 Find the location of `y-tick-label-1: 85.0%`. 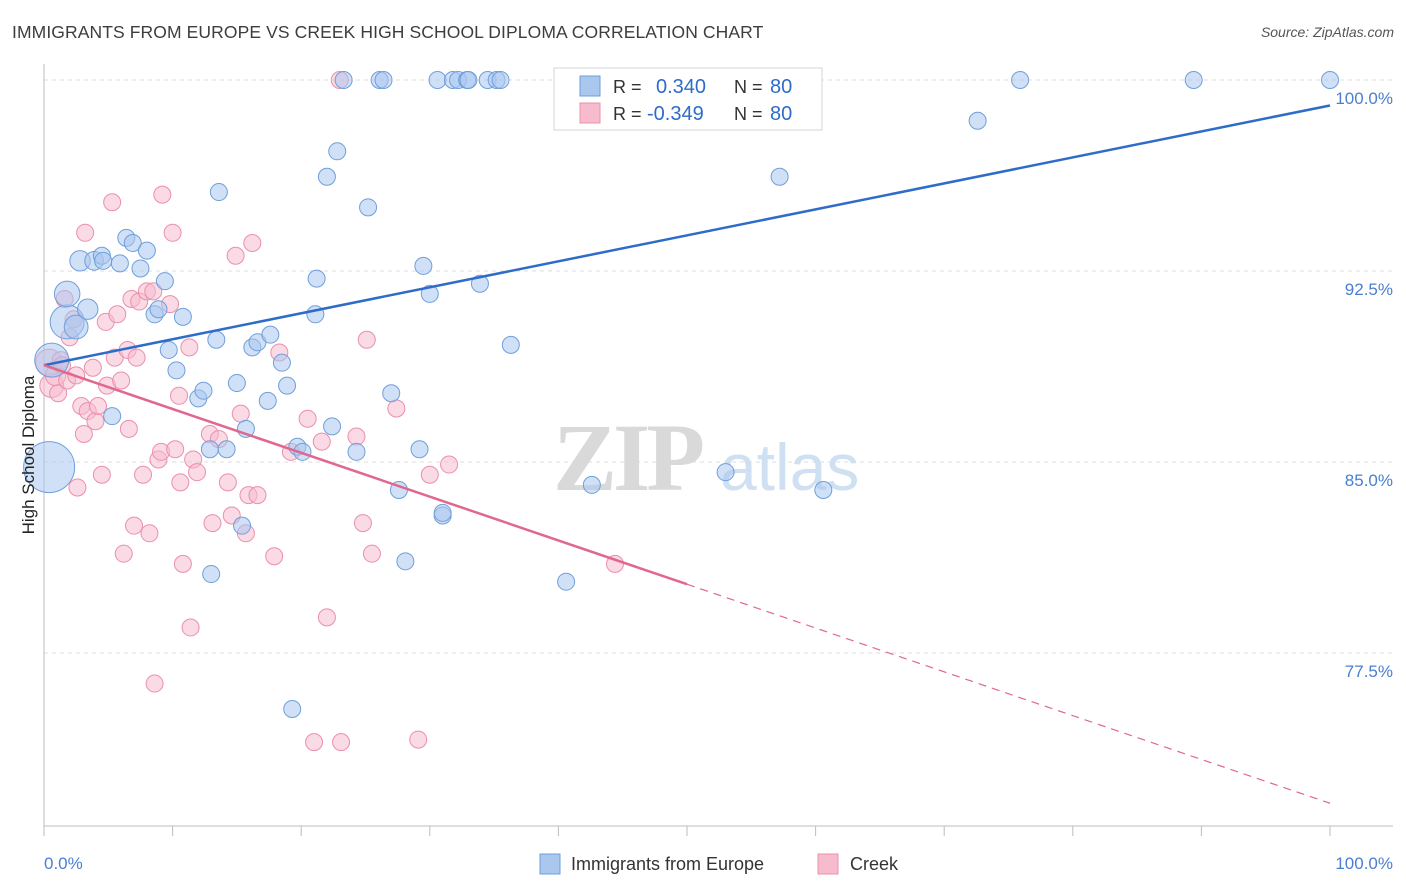

y-tick-label-1: 85.0% is located at coordinates (1369, 480).